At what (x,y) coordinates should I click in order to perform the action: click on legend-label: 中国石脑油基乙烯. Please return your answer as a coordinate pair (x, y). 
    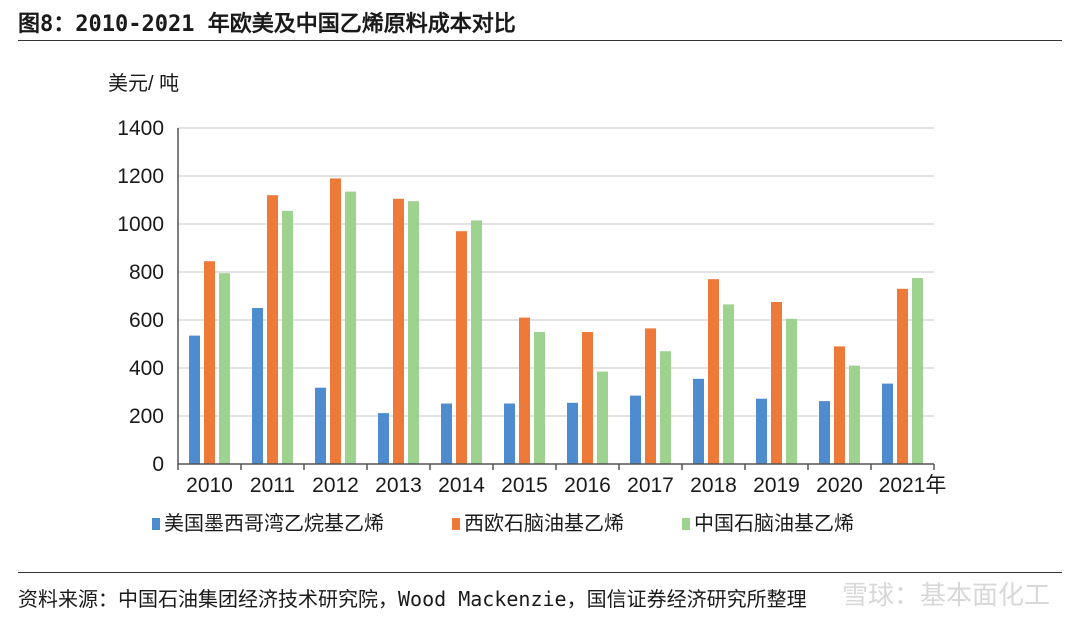
    Looking at the image, I should click on (774, 523).